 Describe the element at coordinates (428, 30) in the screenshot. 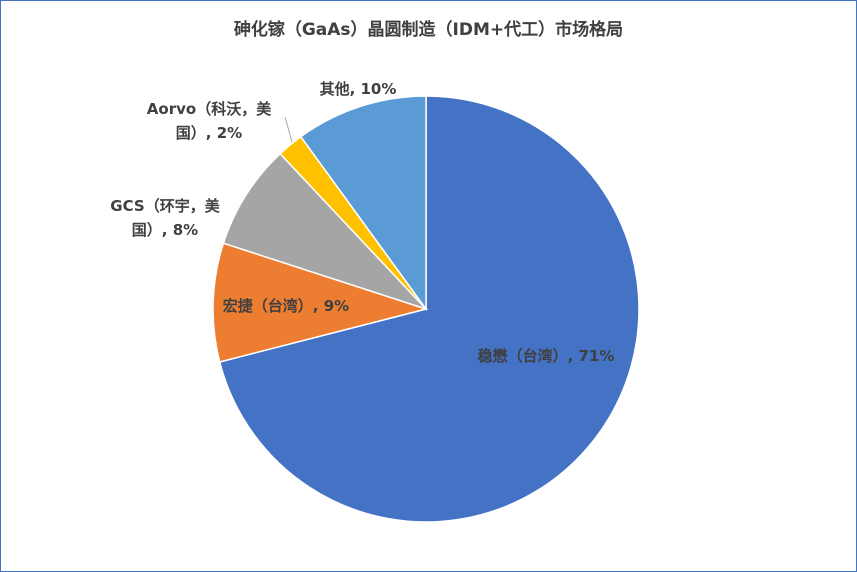

I see `chart-title: 砷化镓（GaAs）晶圆制造（IDM+代工）市场格局` at that location.